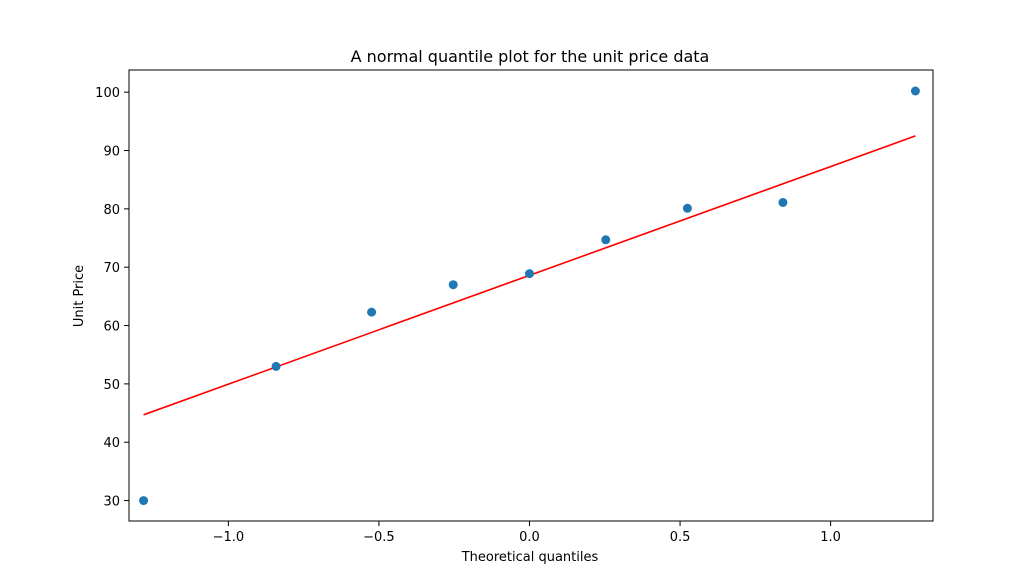 The height and width of the screenshot is (585, 1035). Describe the element at coordinates (529, 537) in the screenshot. I see `x-tick-label: 0.0` at that location.